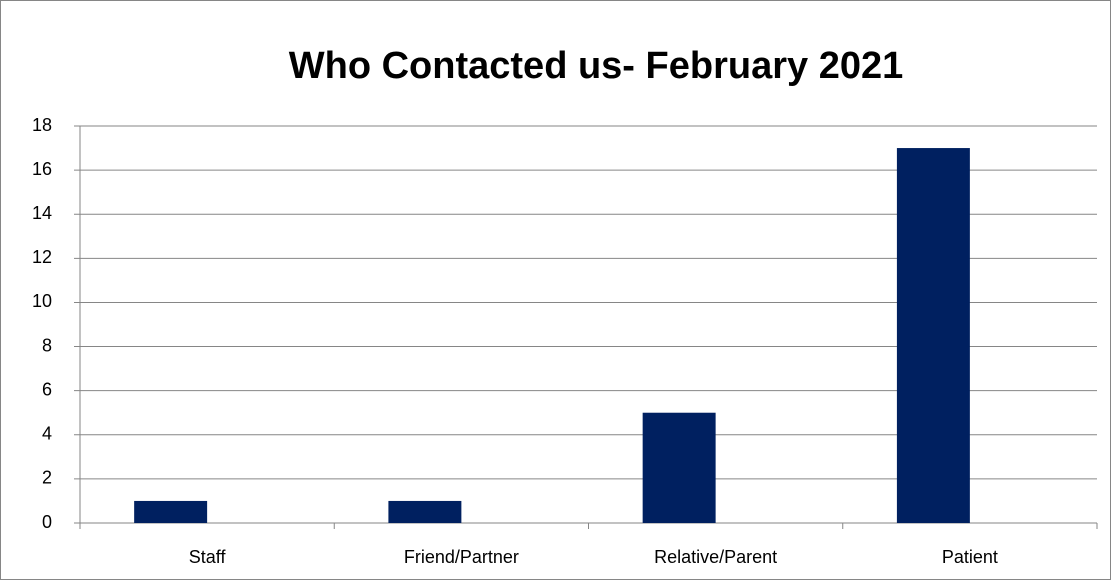 Image resolution: width=1111 pixels, height=580 pixels. Describe the element at coordinates (47, 522) in the screenshot. I see `y-tick-label: 0` at that location.